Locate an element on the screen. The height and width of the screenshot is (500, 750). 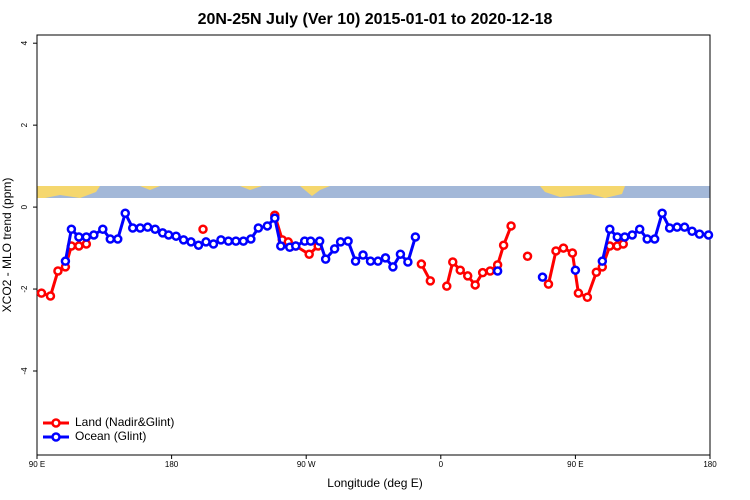
y-tick-label: -4 is located at coordinates (24, 371).